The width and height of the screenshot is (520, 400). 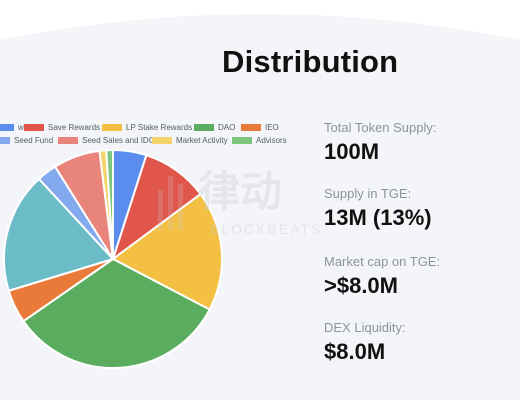 I want to click on legend-item-seed-sales-and-ido: Seed Sales and IDO, so click(x=106, y=140).